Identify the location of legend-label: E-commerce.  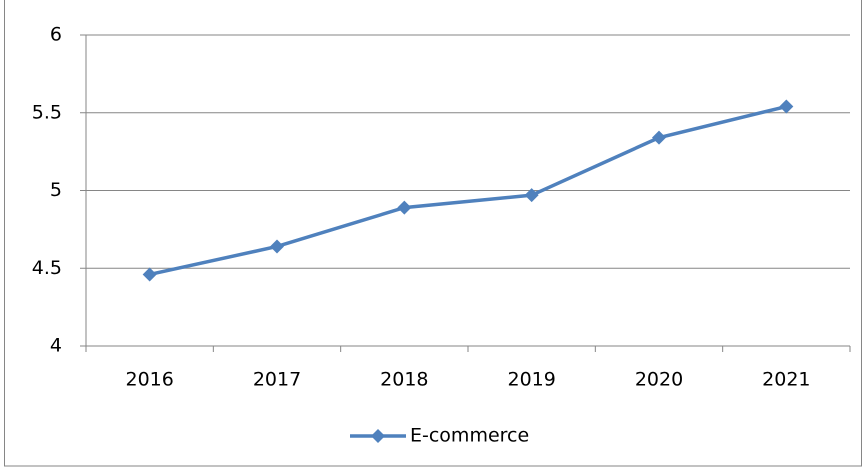
(469, 436).